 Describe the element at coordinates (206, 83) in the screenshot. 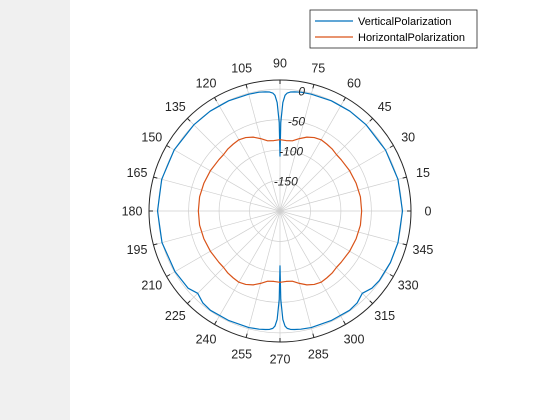

I see `theta-tick-label: 120` at that location.